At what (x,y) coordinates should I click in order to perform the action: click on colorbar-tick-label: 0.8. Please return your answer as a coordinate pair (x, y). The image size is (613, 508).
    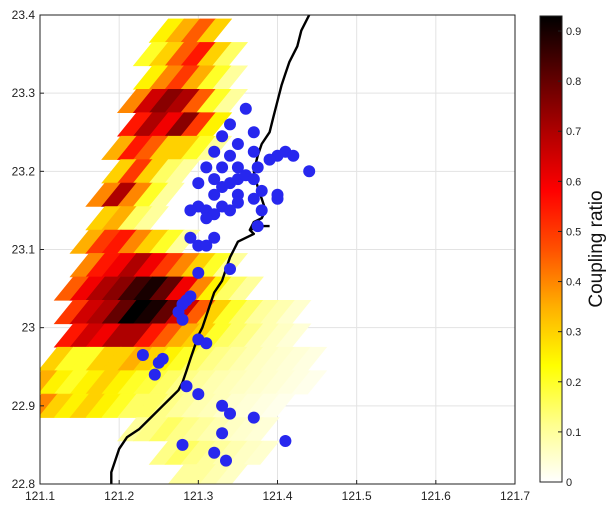
    Looking at the image, I should click on (573, 82).